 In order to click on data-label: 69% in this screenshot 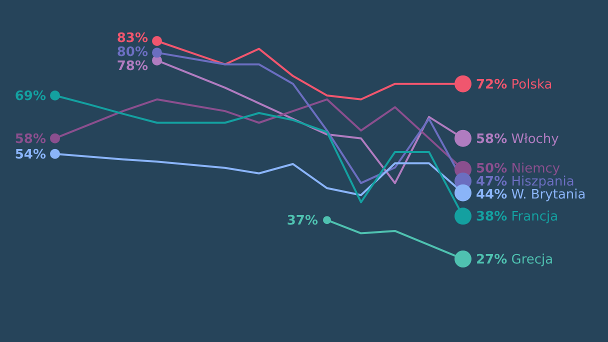, I will do `click(30, 96)`.